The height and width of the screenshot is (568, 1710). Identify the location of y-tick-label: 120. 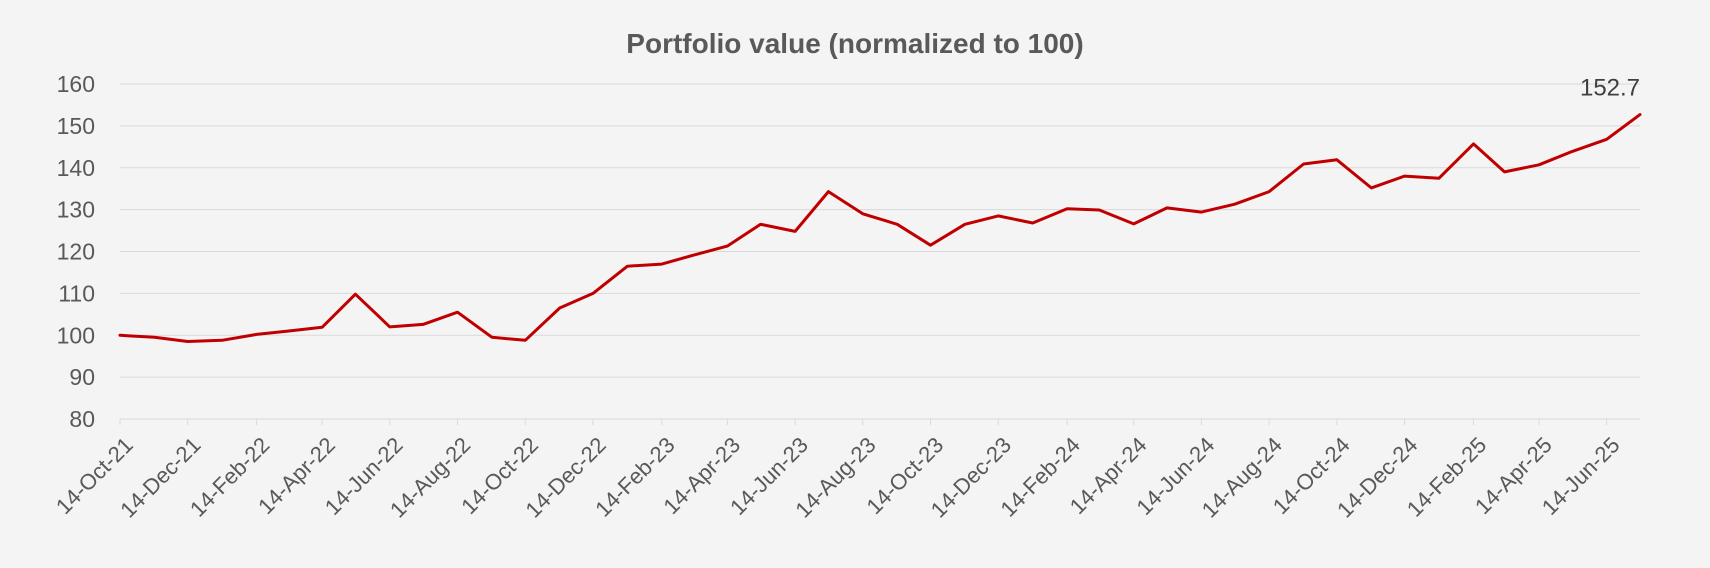
(76, 252).